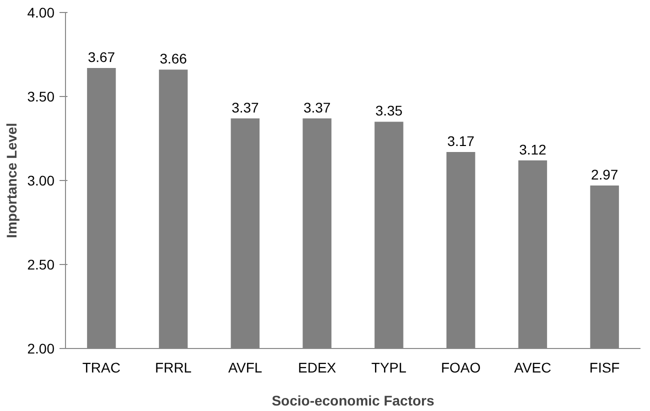 The height and width of the screenshot is (411, 650). I want to click on y-tick-label: 3.00, so click(41, 180).